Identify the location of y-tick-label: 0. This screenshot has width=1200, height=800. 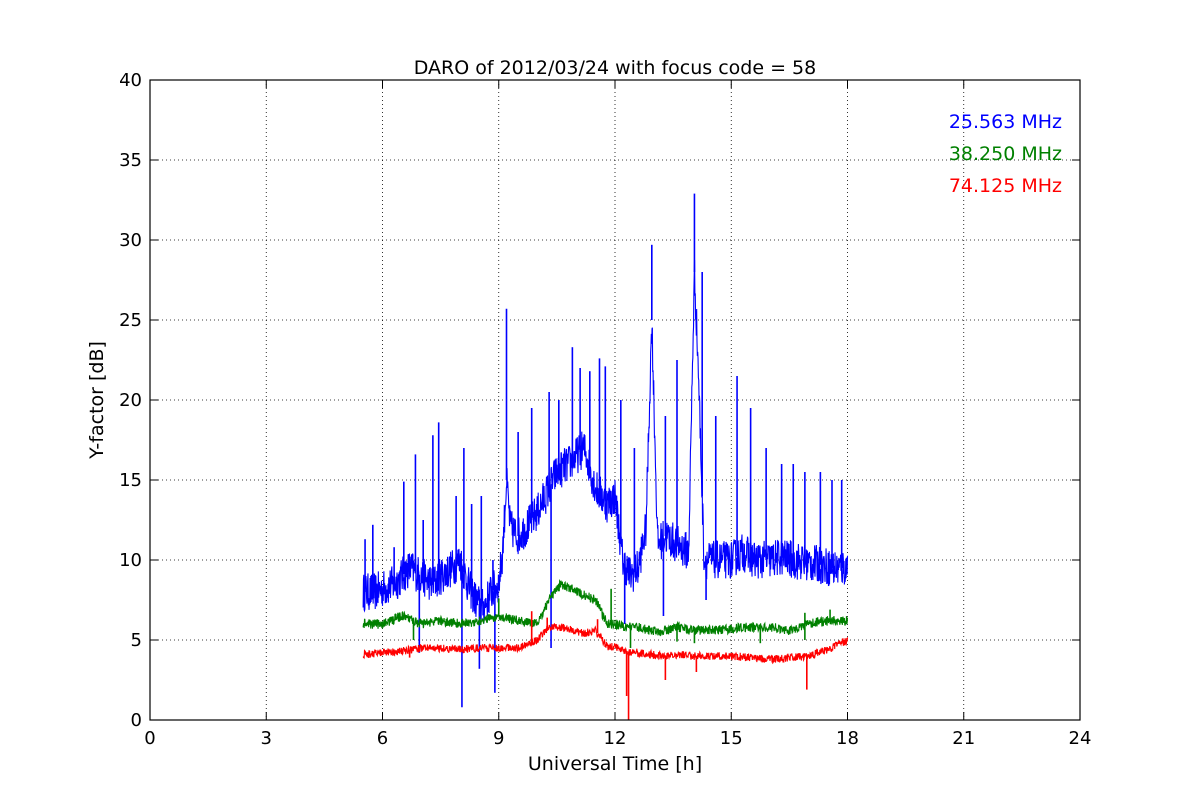
(136, 720).